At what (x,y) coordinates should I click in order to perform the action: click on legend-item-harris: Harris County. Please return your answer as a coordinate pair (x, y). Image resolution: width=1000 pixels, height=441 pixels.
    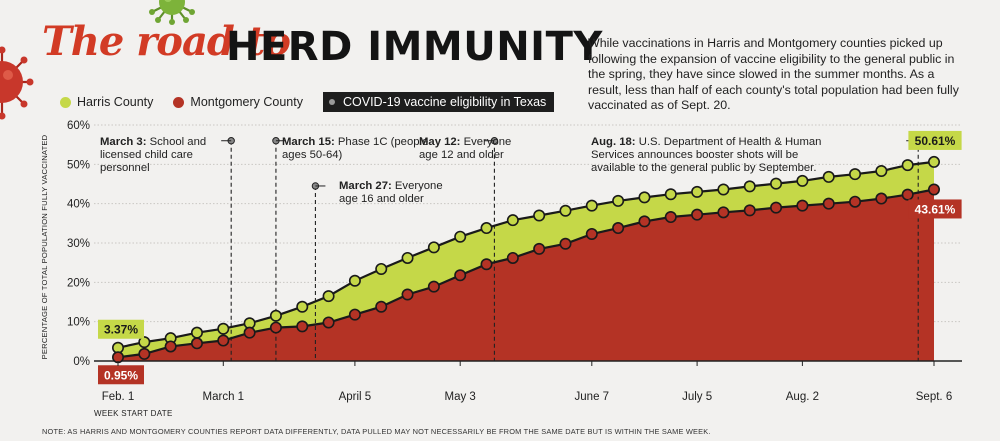
    Looking at the image, I should click on (106, 102).